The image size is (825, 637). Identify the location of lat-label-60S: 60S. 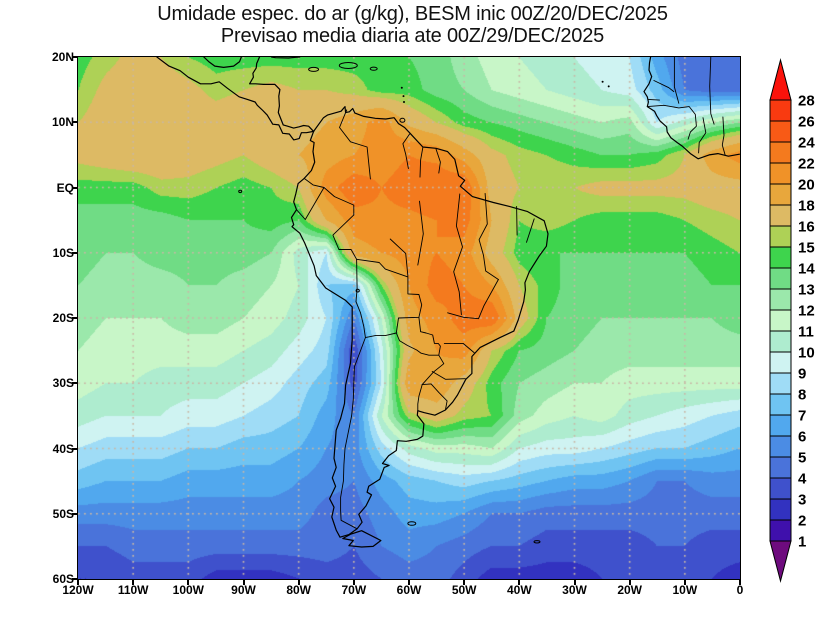
(63, 579).